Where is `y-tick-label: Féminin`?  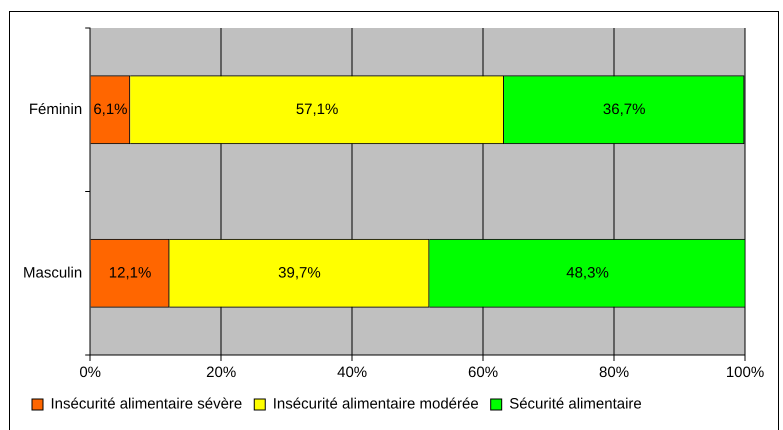
y-tick-label: Féminin is located at coordinates (55, 109).